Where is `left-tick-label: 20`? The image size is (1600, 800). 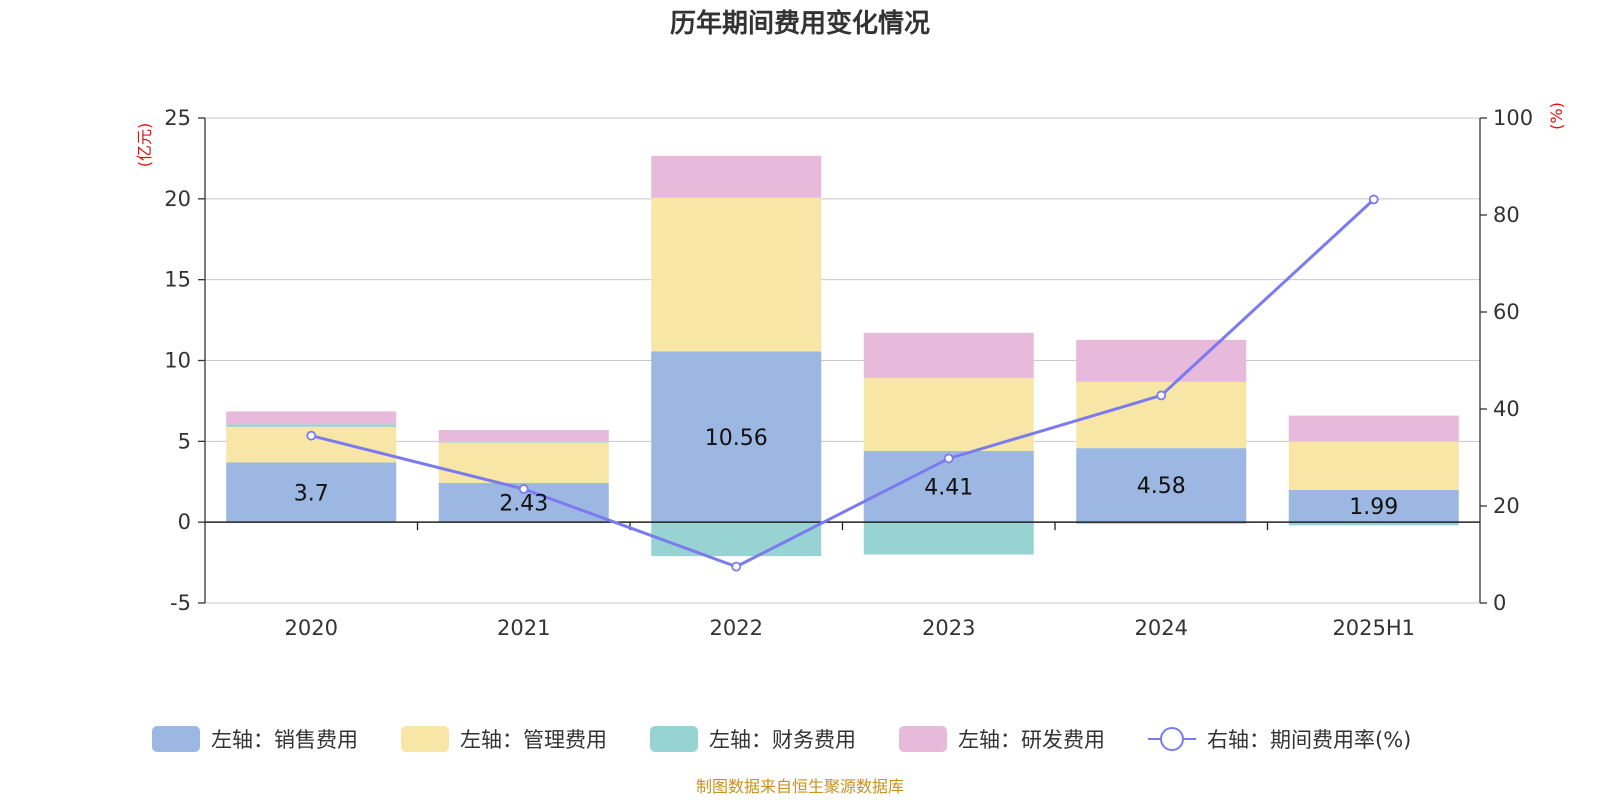 left-tick-label: 20 is located at coordinates (177, 199).